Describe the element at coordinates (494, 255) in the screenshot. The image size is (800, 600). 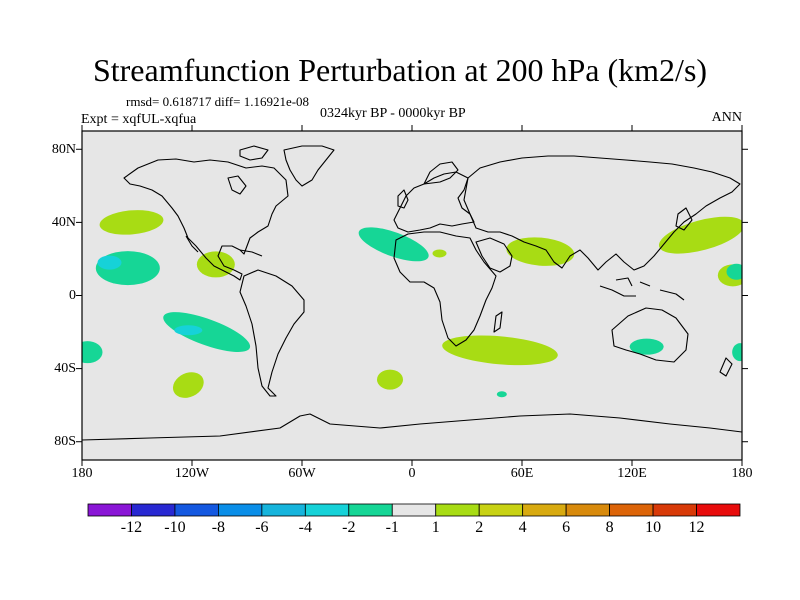
I see `coast-arabia` at that location.